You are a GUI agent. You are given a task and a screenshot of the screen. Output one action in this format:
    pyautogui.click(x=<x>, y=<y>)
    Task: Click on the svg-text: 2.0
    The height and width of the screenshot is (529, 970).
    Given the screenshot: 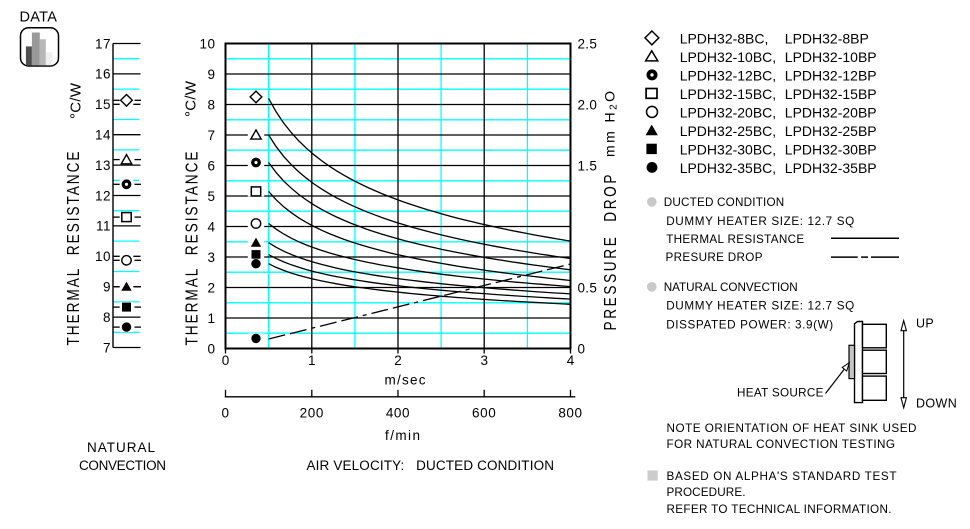 What is the action you would take?
    pyautogui.click(x=588, y=104)
    